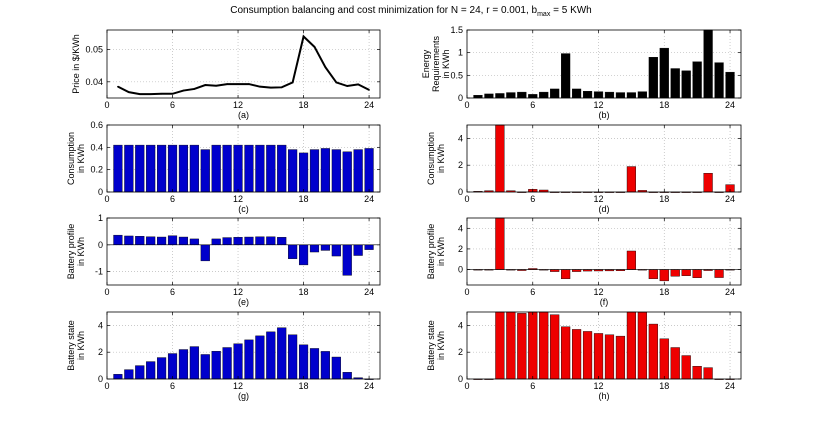 The height and width of the screenshot is (426, 822). I want to click on ytick-label-h-2: 4, so click(460, 325).